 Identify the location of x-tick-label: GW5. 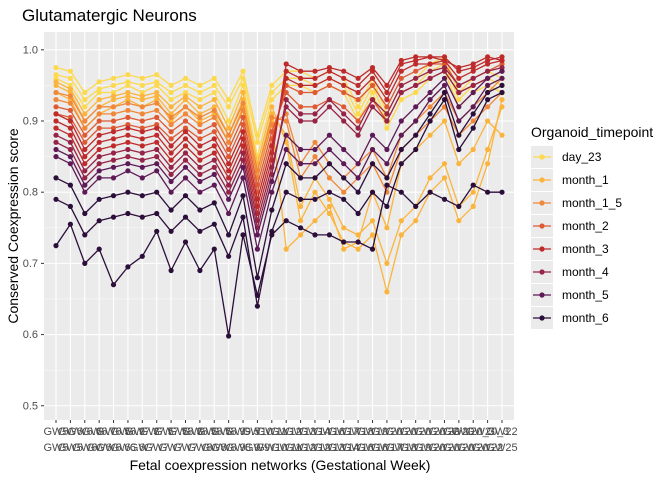
(55, 432).